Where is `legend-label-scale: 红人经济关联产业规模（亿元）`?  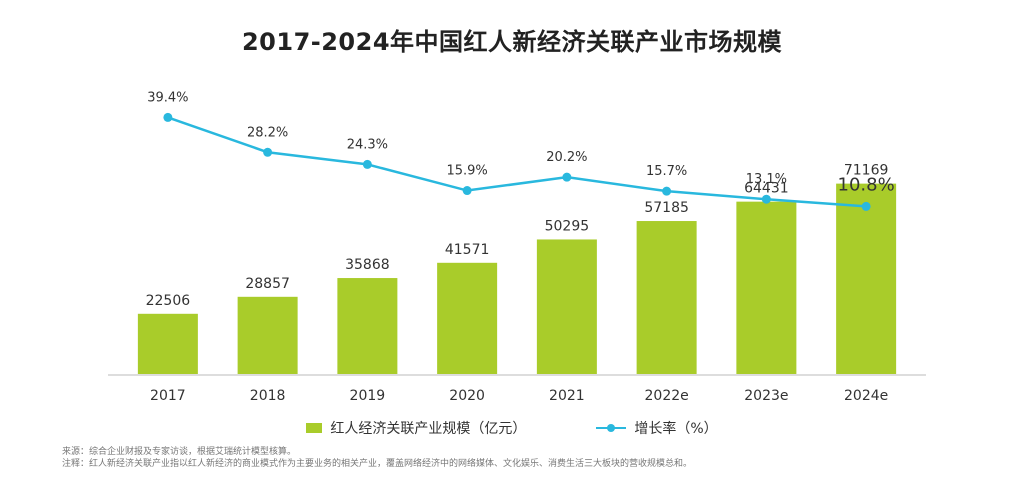
legend-label-scale: 红人经济关联产业规模（亿元） is located at coordinates (428, 429).